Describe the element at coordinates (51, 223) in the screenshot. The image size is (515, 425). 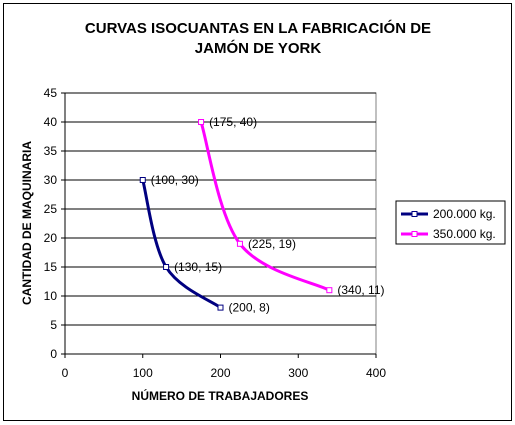
I see `y-tick-labels: 0 5 10 15 20 25 30 35 40 45` at that location.